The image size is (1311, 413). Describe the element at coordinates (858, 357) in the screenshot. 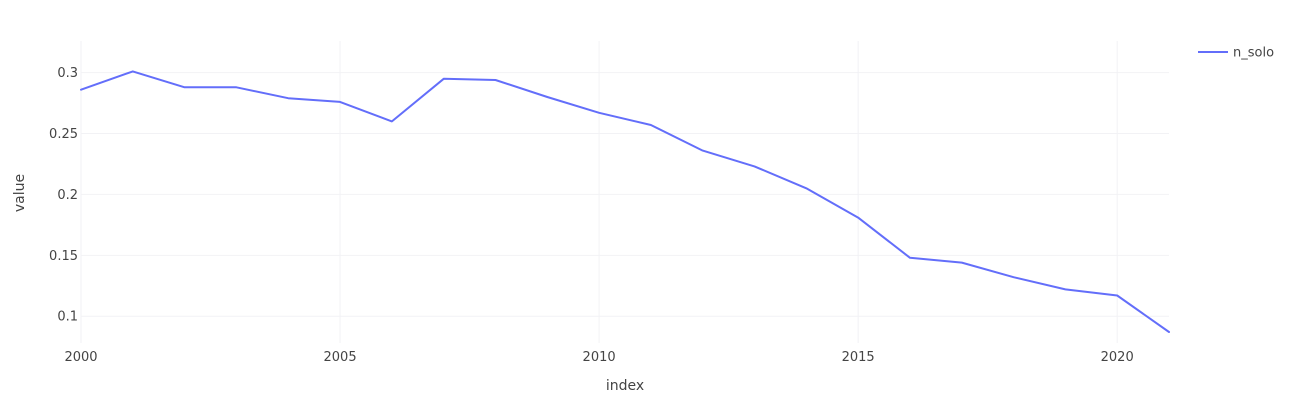

I see `x-tick-label: 2015` at that location.